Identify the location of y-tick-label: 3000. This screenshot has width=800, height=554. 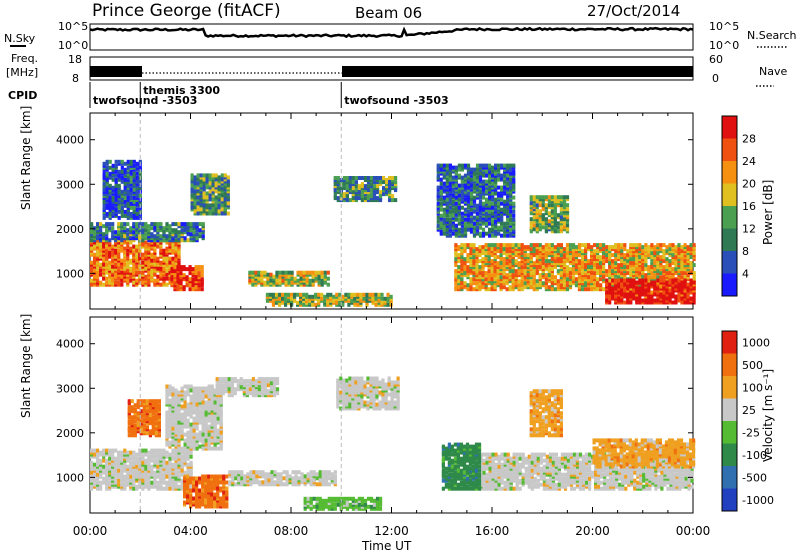
(70, 184).